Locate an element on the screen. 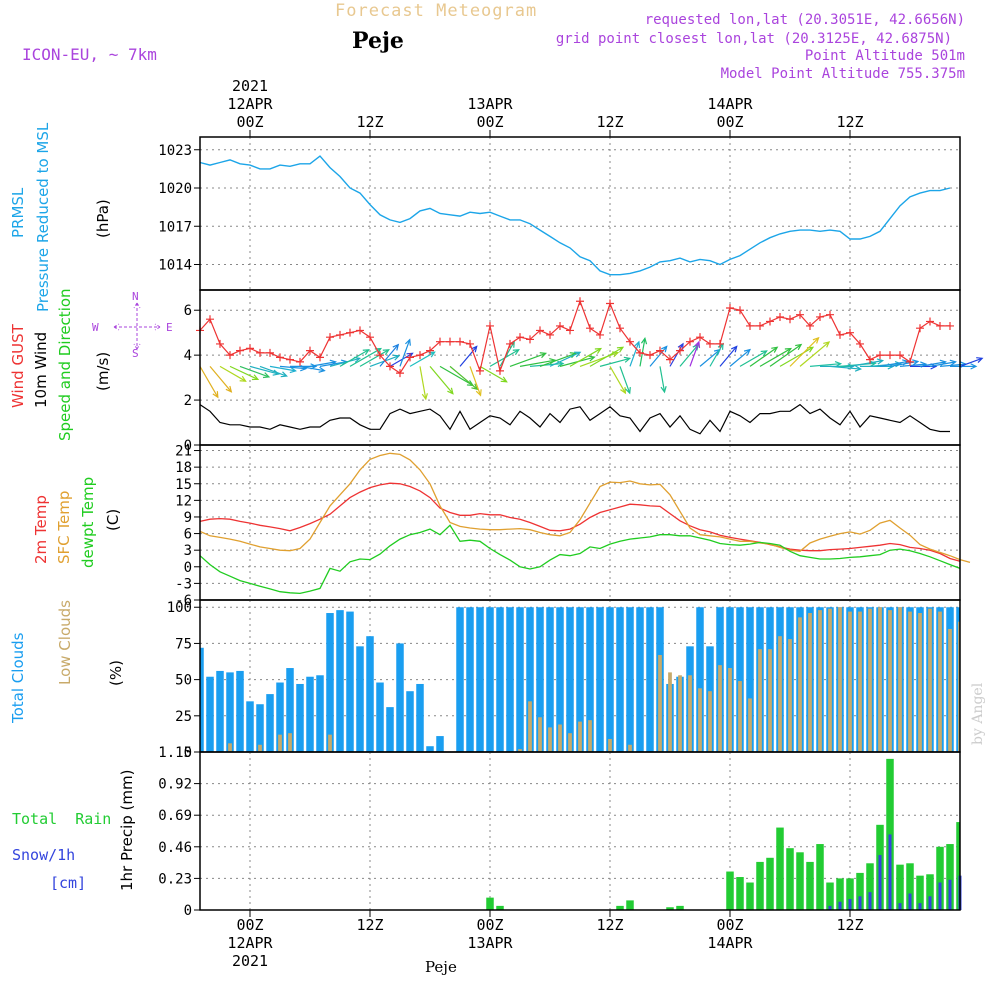 This screenshot has height=1000, width=1000. wind-panel: 0 2 4 6 is located at coordinates (584, 371).